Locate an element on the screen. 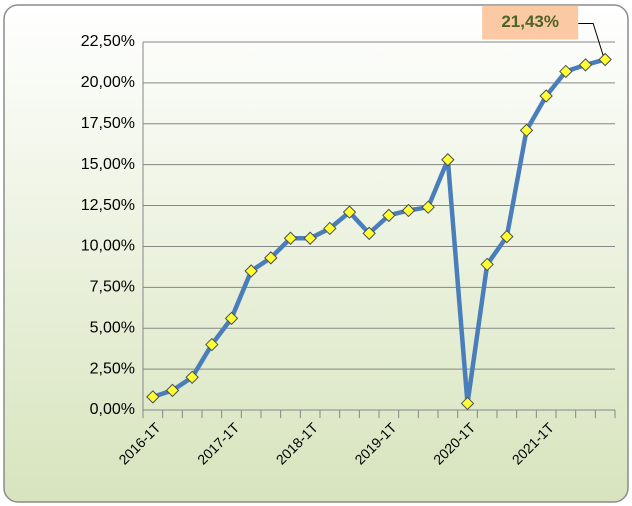  value-label-box is located at coordinates (530, 22).